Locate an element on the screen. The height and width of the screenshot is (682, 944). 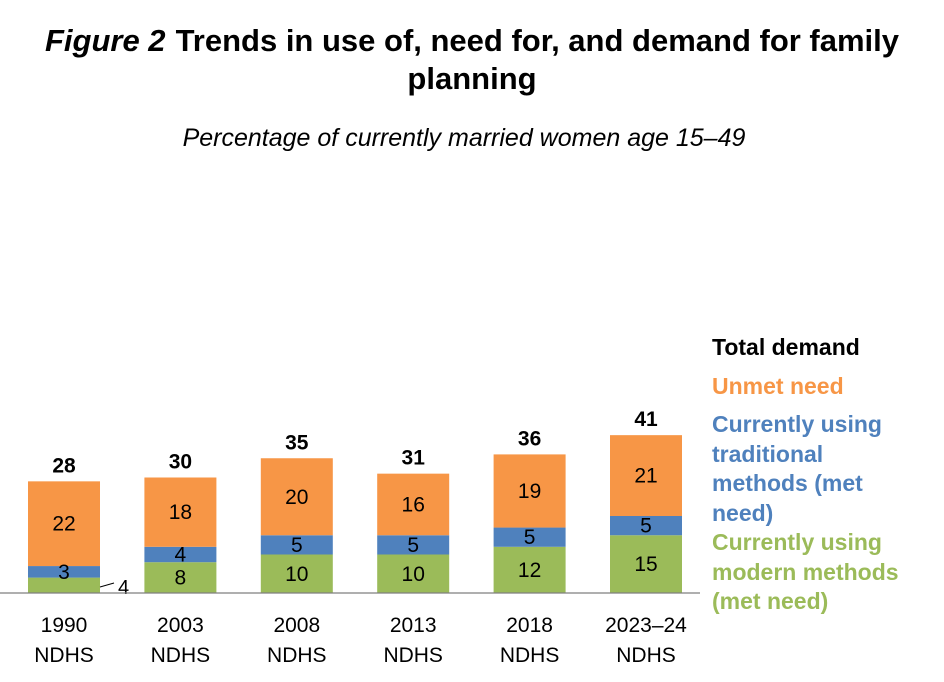
total-label: 35 is located at coordinates (297, 442).